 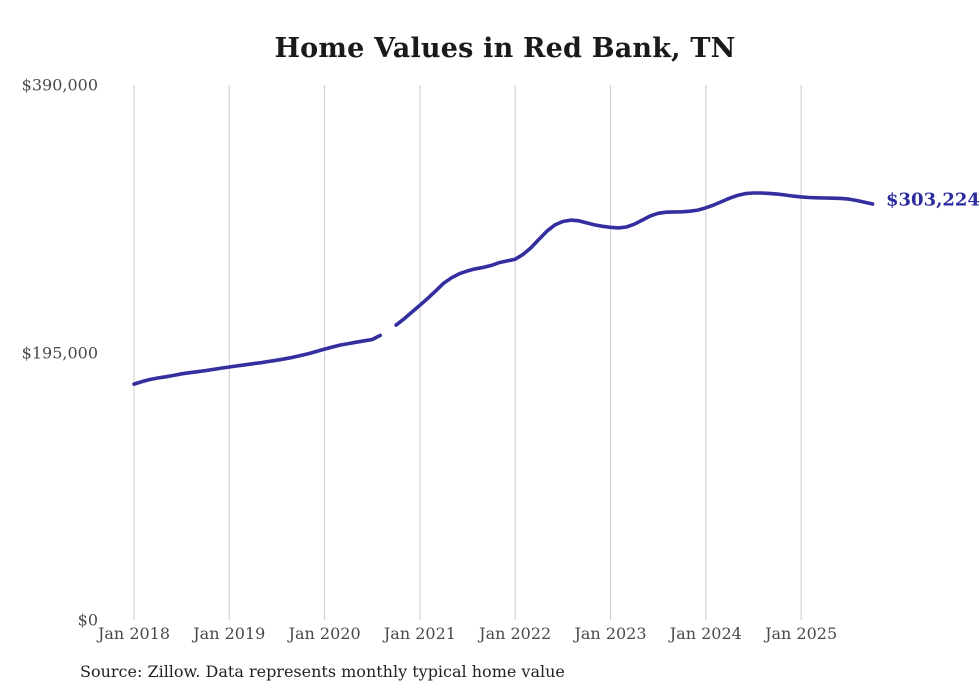 What do you see at coordinates (705, 633) in the screenshot?
I see `x-axis-label: Jan 2024` at bounding box center [705, 633].